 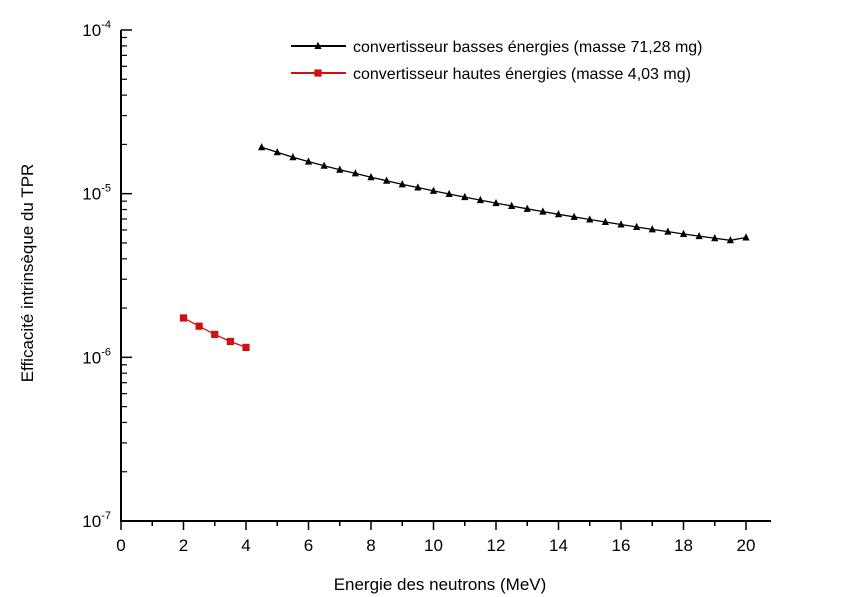 I want to click on y-tick-label: 10⁻⁴, so click(x=96, y=29).